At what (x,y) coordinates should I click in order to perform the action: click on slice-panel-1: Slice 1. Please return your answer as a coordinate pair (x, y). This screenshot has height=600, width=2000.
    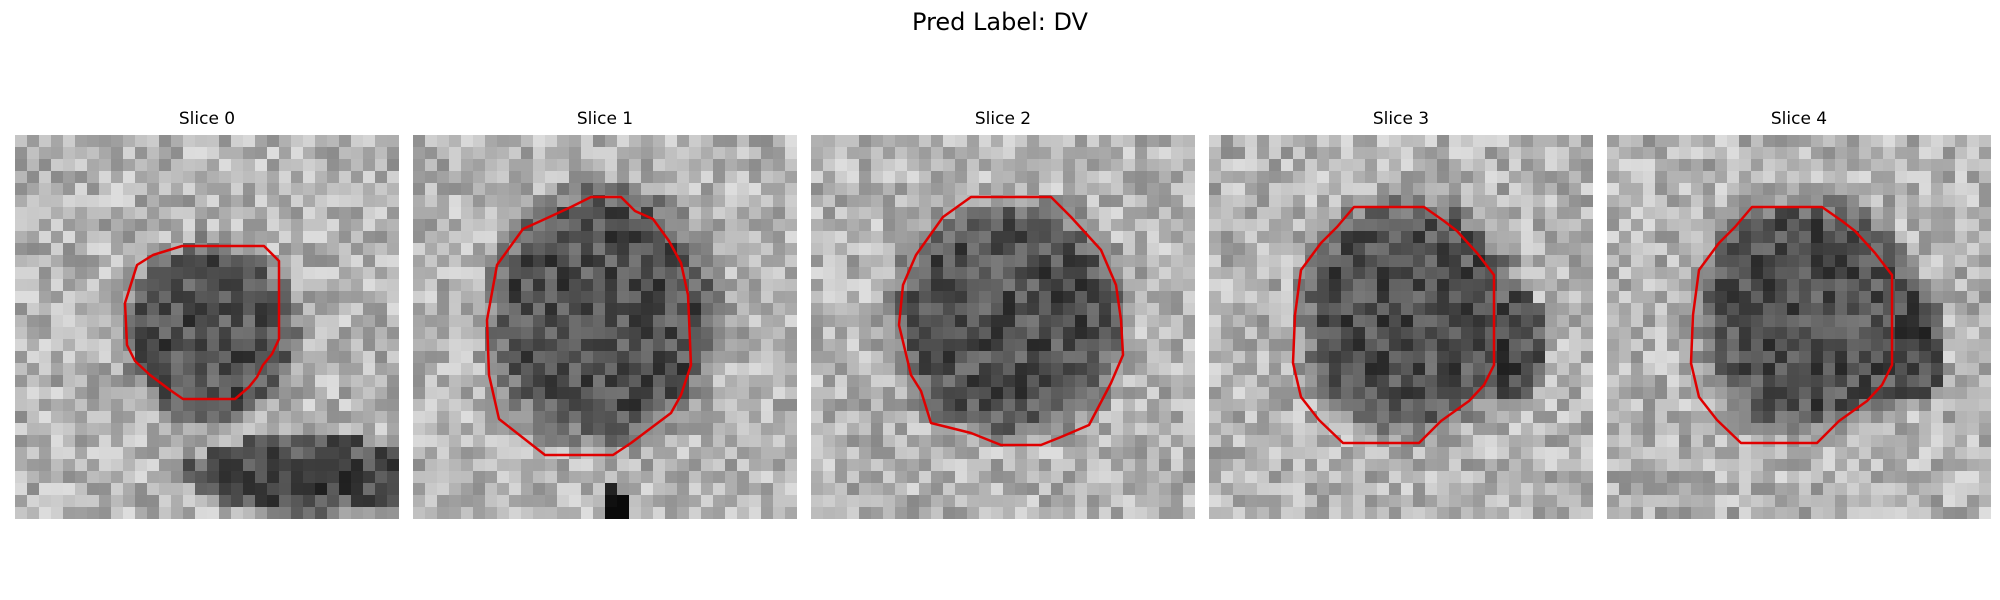
    Looking at the image, I should click on (605, 313).